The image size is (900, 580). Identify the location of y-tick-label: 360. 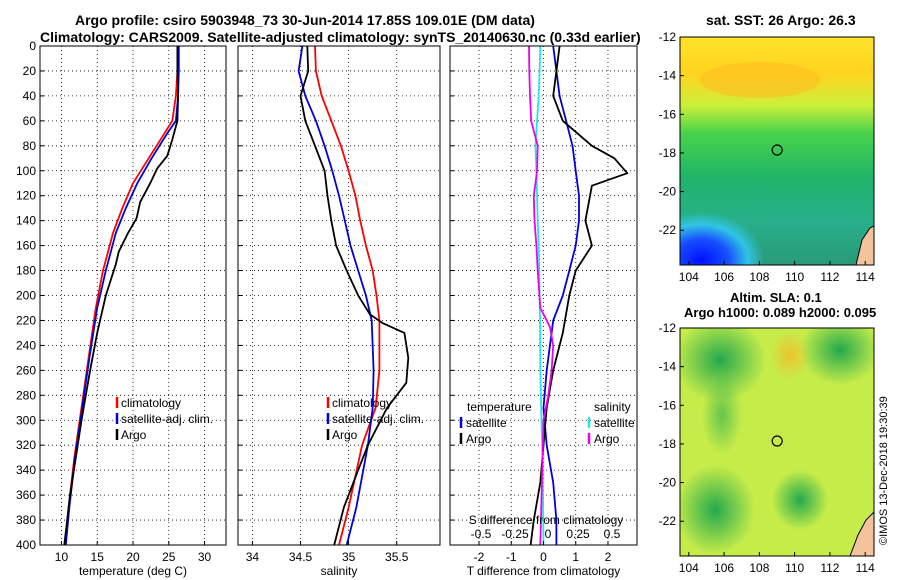
(26, 495).